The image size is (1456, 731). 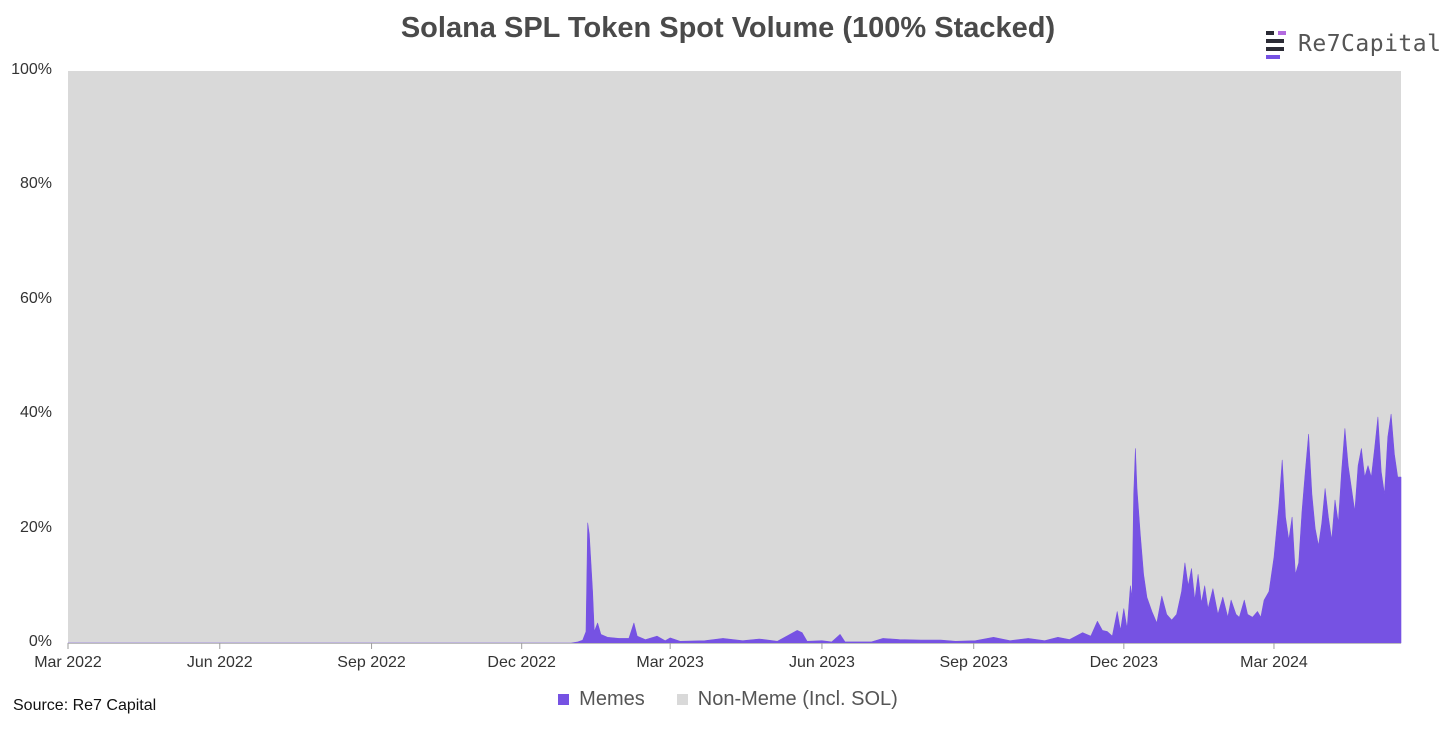 I want to click on x-tick-label: Mar 2022, so click(x=68, y=662).